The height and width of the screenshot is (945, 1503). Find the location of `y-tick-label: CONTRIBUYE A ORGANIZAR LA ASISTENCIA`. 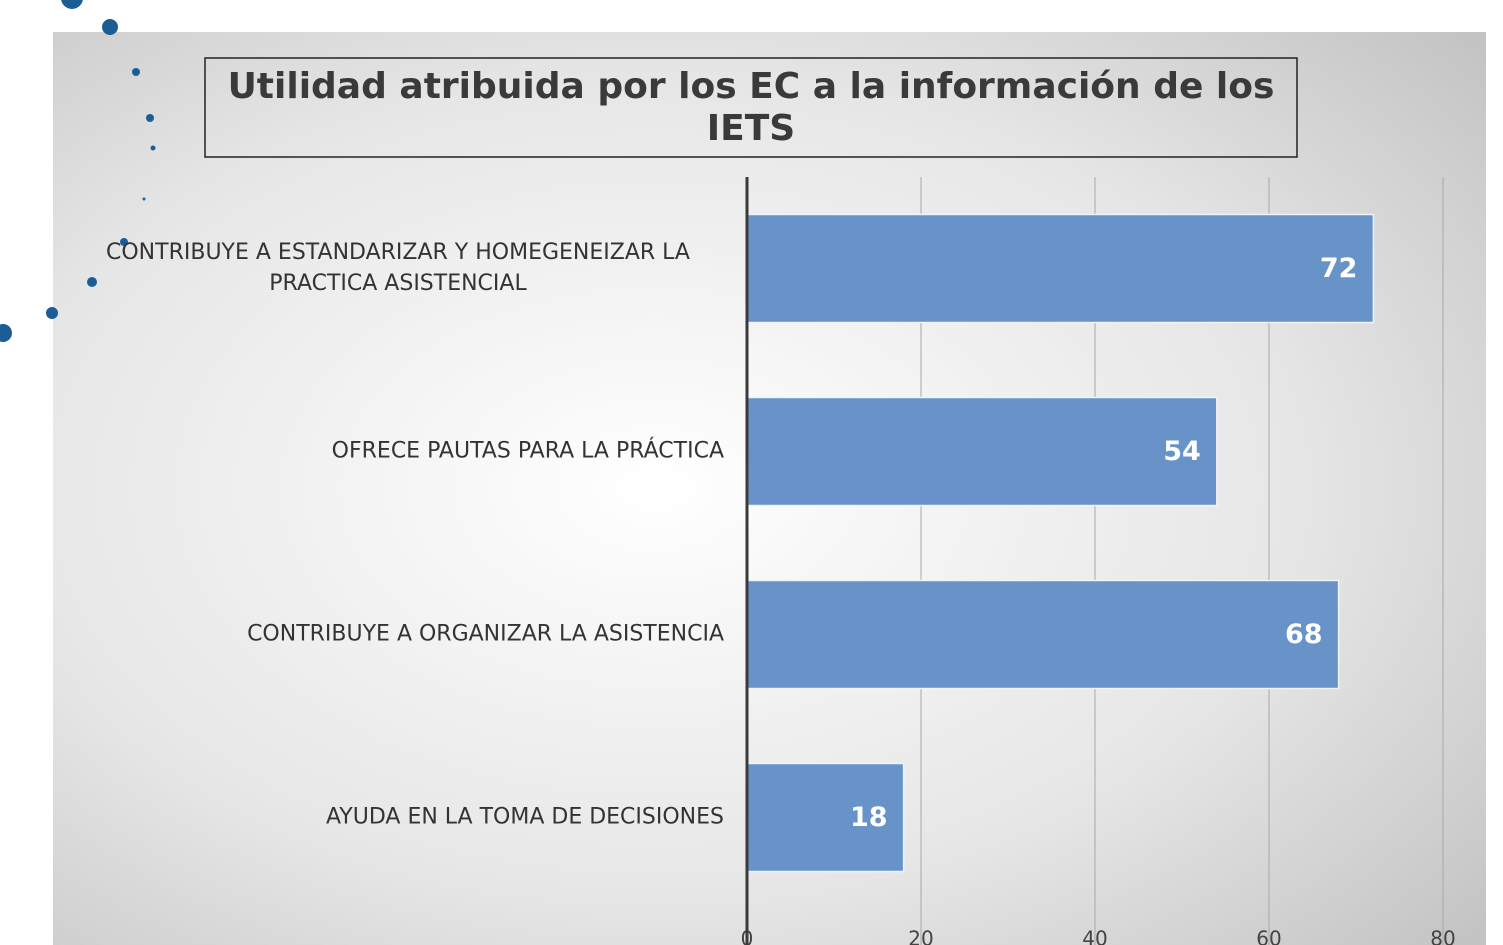

y-tick-label: CONTRIBUYE A ORGANIZAR LA ASISTENCIA is located at coordinates (485, 634).